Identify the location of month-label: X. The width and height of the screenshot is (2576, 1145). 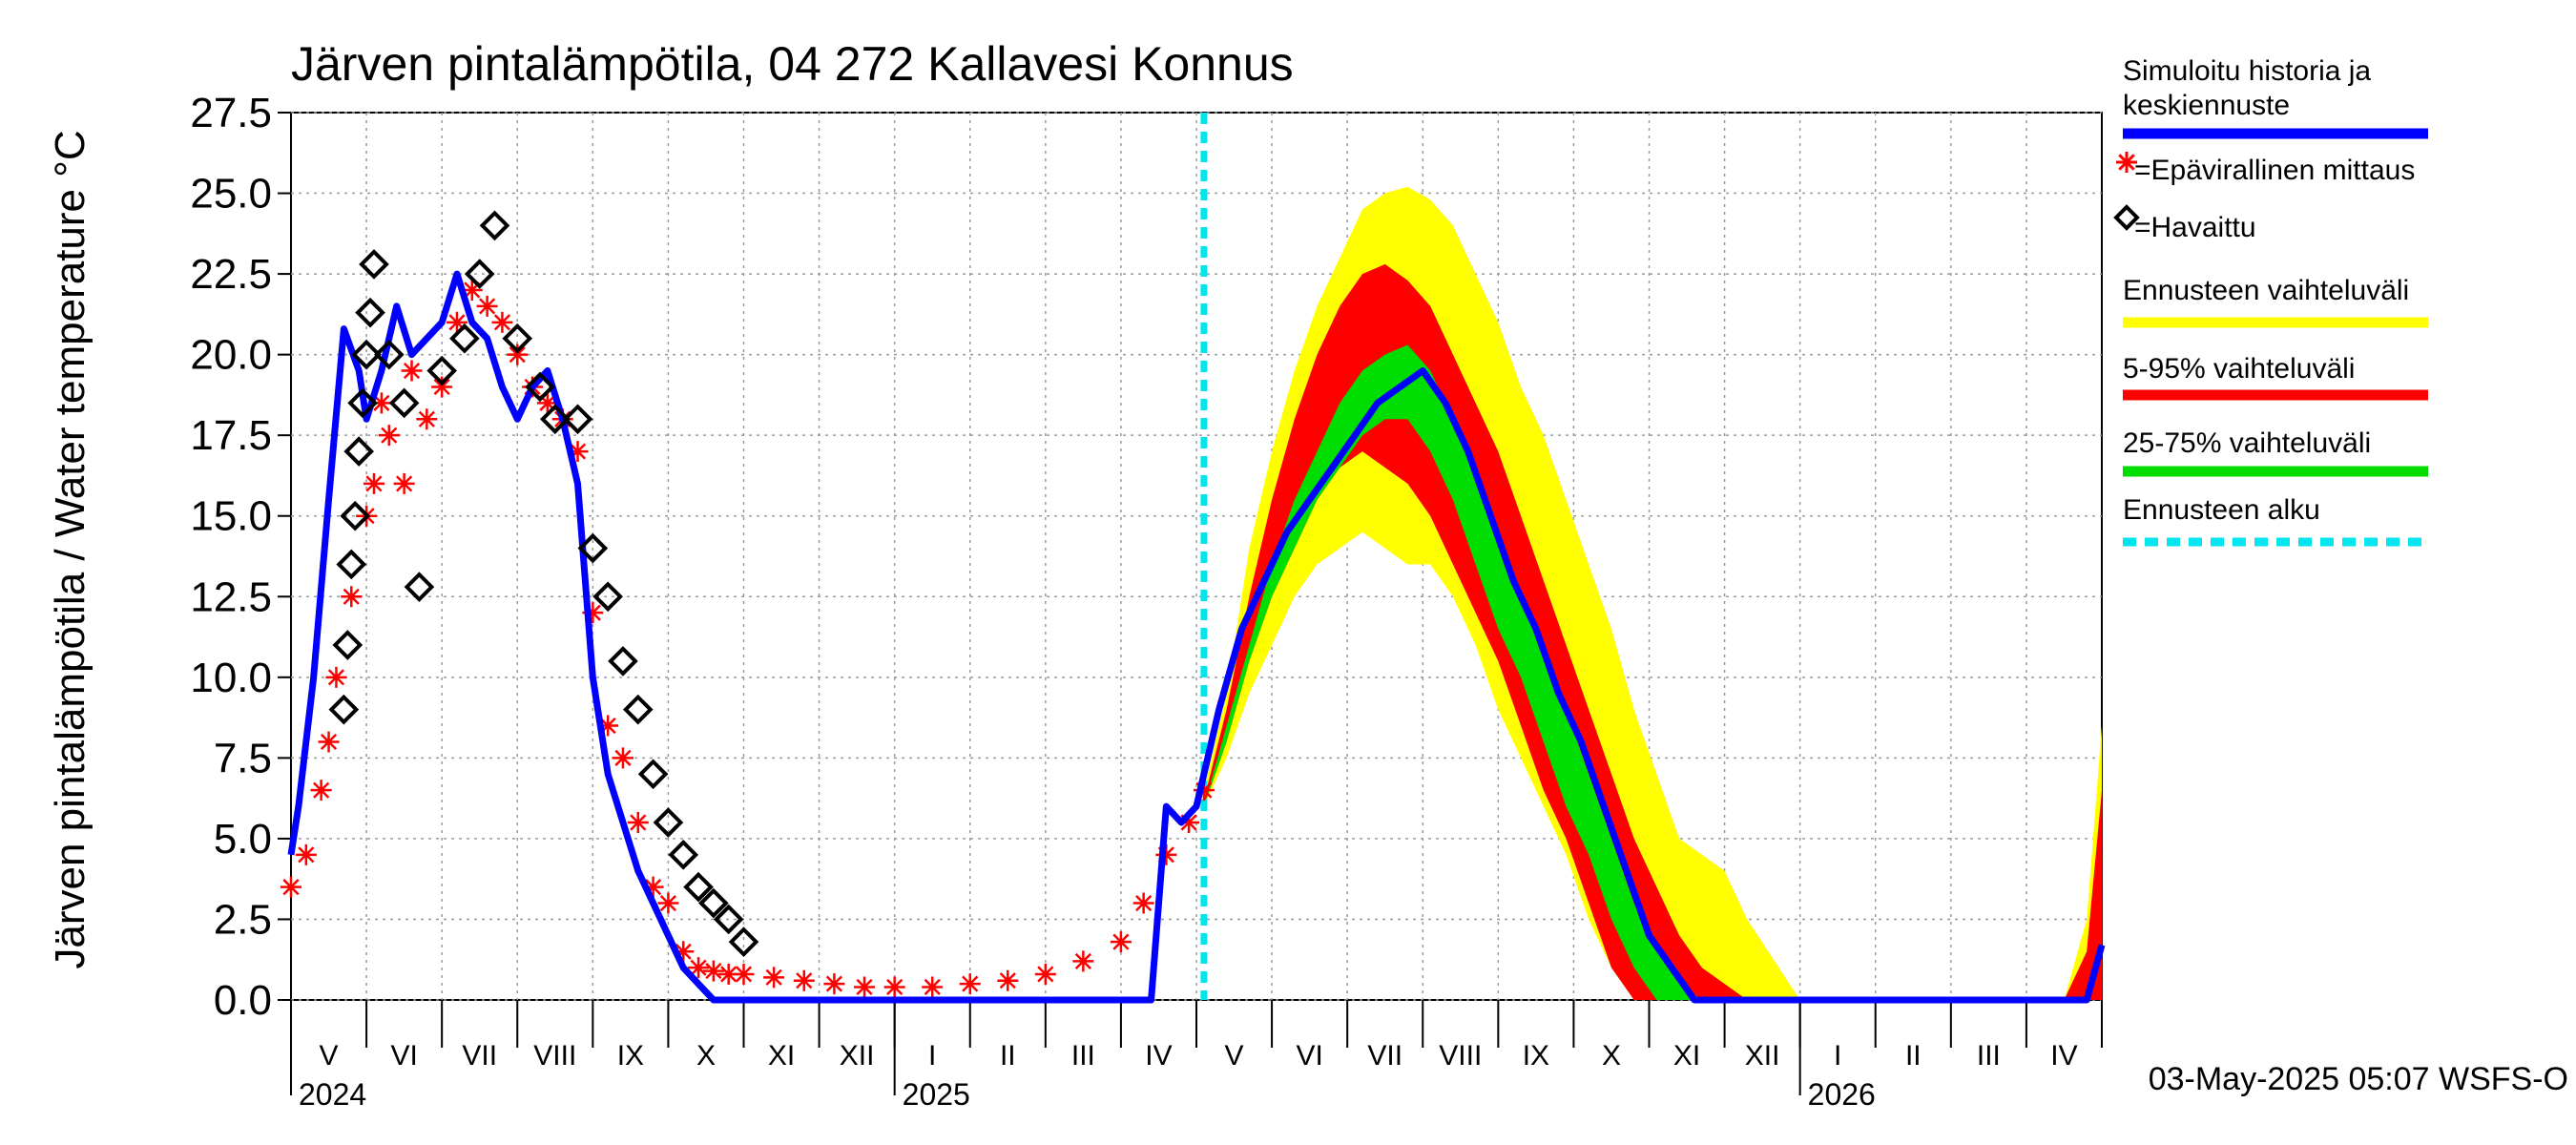
(706, 1056).